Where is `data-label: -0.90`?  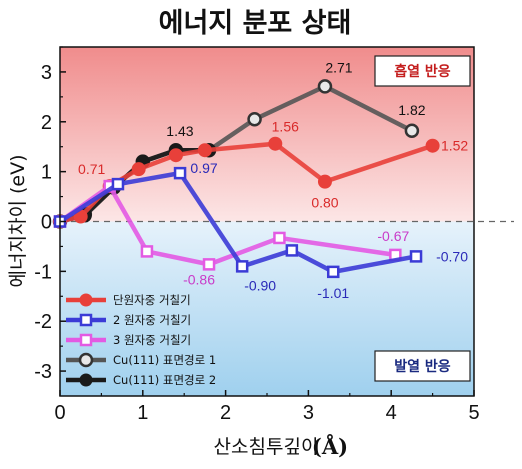
data-label: -0.90 is located at coordinates (260, 285).